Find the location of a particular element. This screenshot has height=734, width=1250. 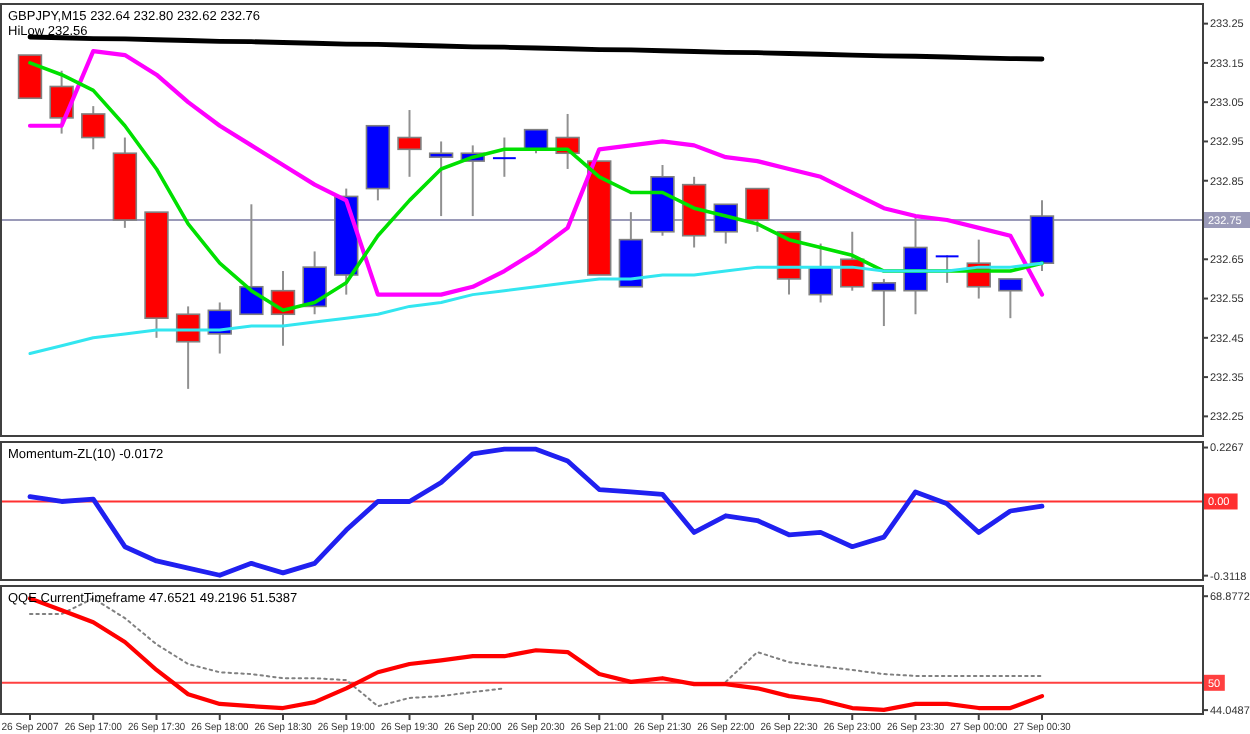

line-series is located at coordinates (536, 48).